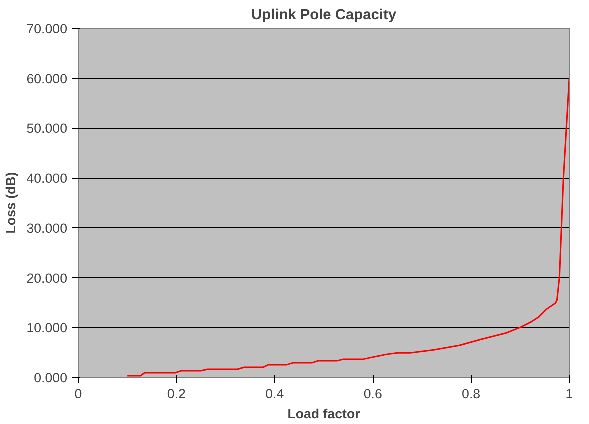  What do you see at coordinates (47, 128) in the screenshot?
I see `y-tick-label: 50.000` at bounding box center [47, 128].